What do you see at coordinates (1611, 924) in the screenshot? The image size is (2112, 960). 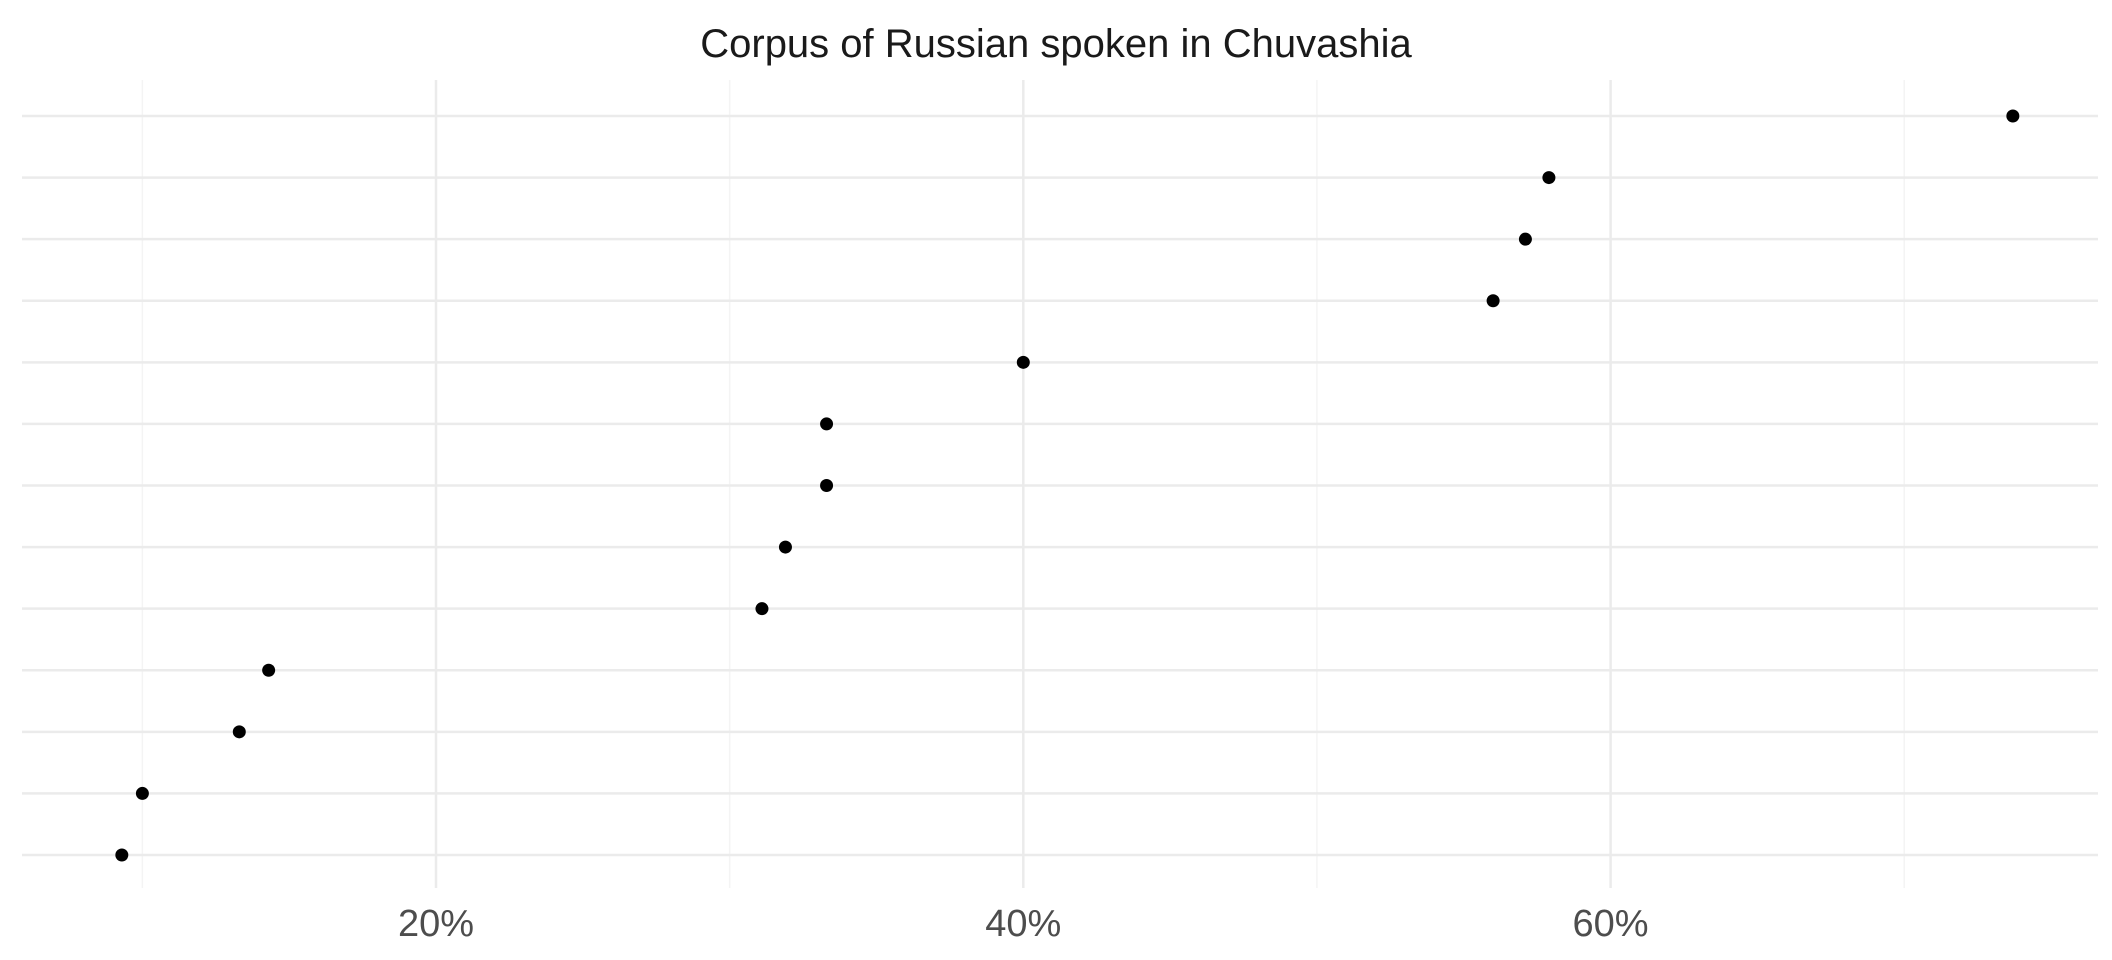 I see `x-tick-label: 60%` at bounding box center [1611, 924].